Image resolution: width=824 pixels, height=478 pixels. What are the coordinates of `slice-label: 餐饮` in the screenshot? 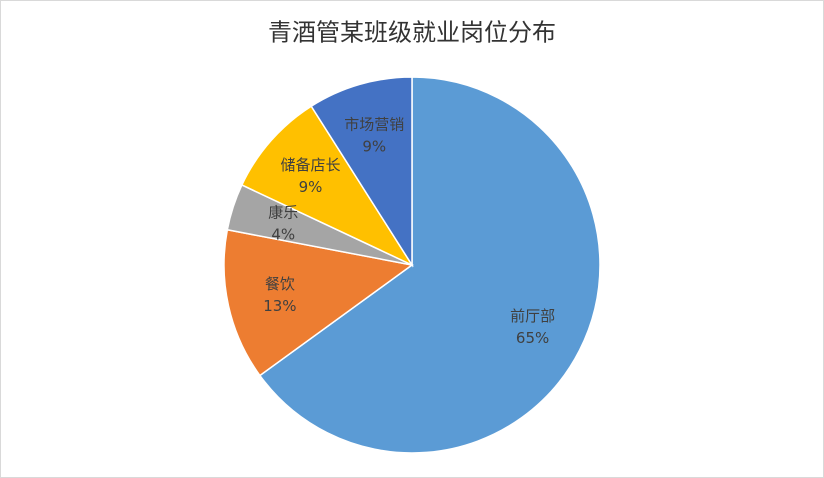 It's located at (280, 284).